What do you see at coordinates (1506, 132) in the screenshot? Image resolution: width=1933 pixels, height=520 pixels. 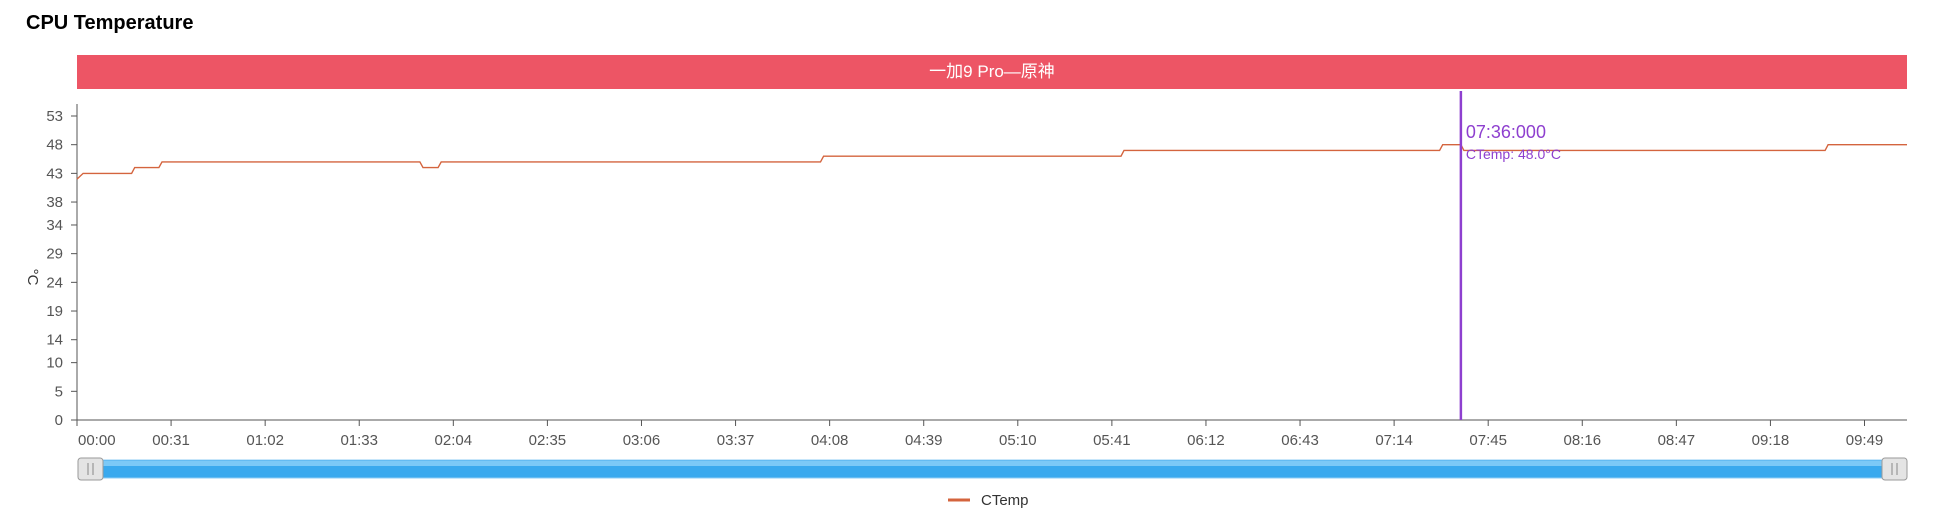 I see `tooltip-time: 07:36:000` at bounding box center [1506, 132].